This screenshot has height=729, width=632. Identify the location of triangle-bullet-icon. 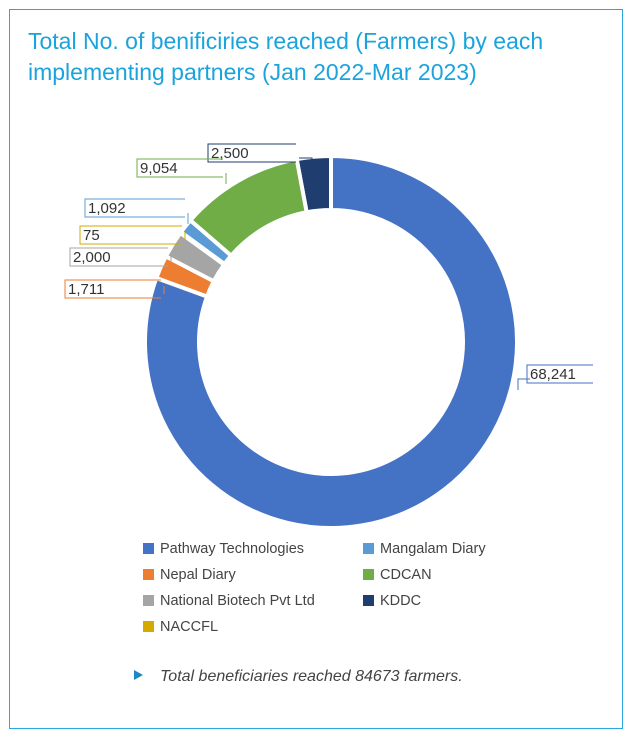
(138, 675).